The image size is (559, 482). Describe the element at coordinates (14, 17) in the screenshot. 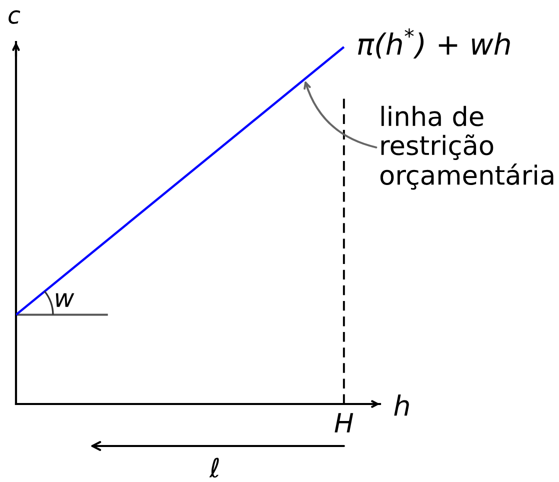

I see `y-axis-title: c` at that location.